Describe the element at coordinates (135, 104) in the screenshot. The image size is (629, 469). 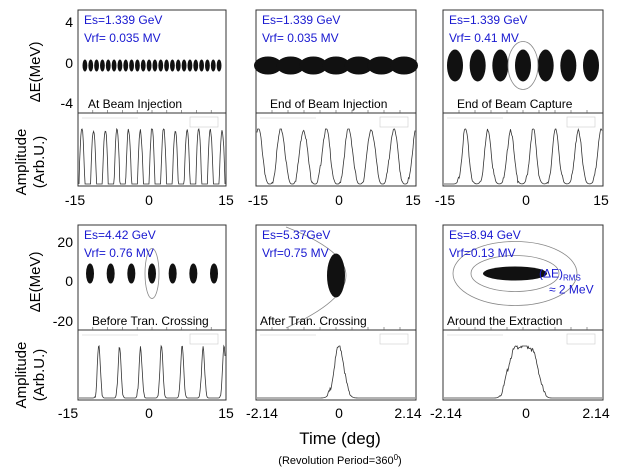
I see `panel-title: At Beam Injection` at that location.